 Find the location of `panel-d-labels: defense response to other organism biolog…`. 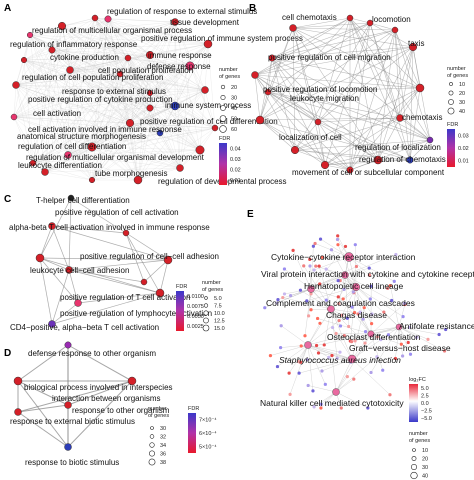

panel-d-labels: defense response to other organism biolog… is located at coordinates (91, 408).